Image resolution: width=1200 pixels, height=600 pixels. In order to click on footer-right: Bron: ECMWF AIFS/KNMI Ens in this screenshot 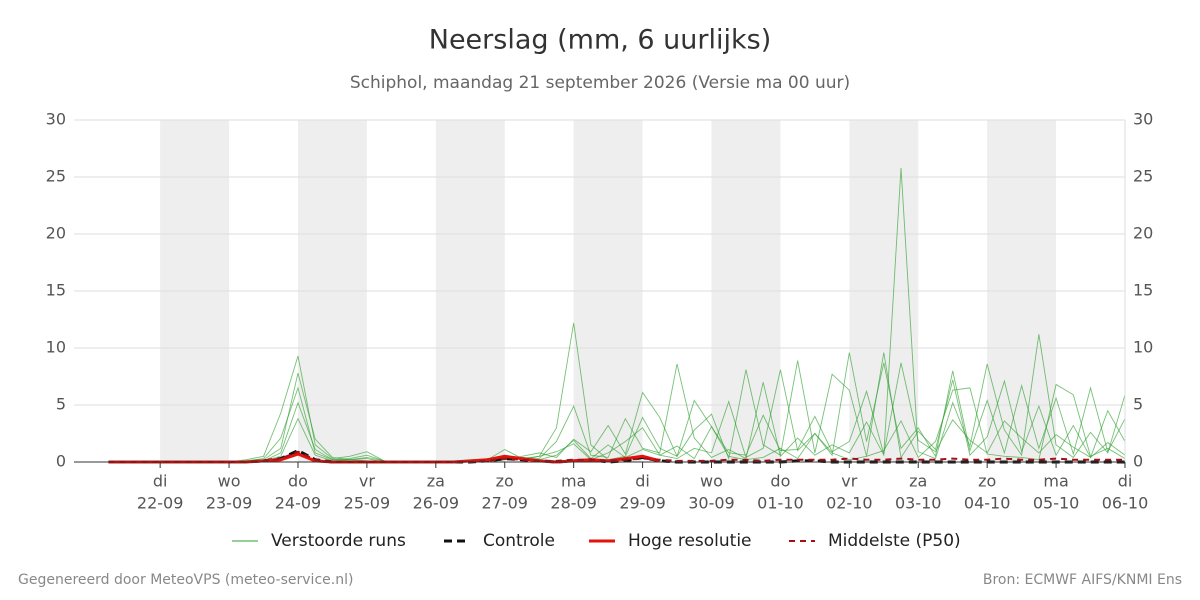, I will do `click(1082, 580)`.